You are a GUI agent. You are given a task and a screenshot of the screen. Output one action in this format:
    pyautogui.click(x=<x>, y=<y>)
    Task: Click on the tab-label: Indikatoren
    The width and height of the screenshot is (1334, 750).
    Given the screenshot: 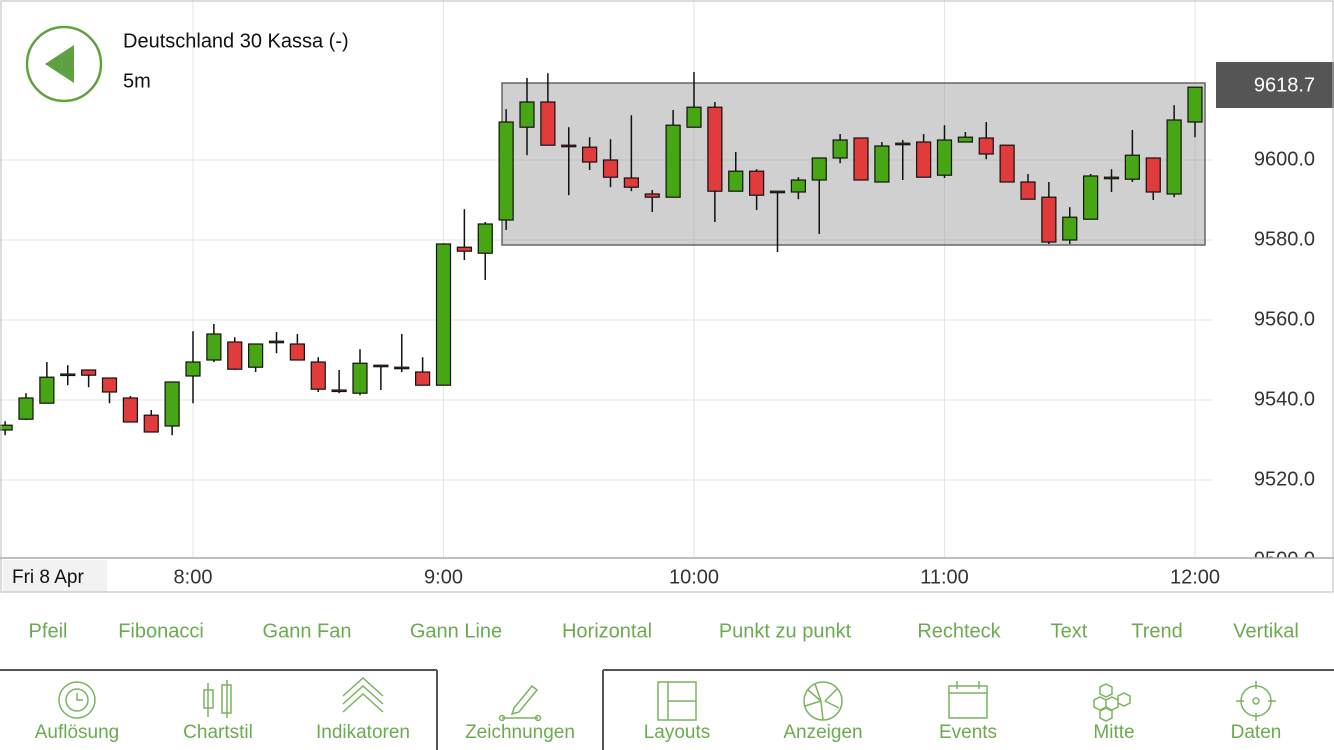 What is the action you would take?
    pyautogui.click(x=363, y=732)
    